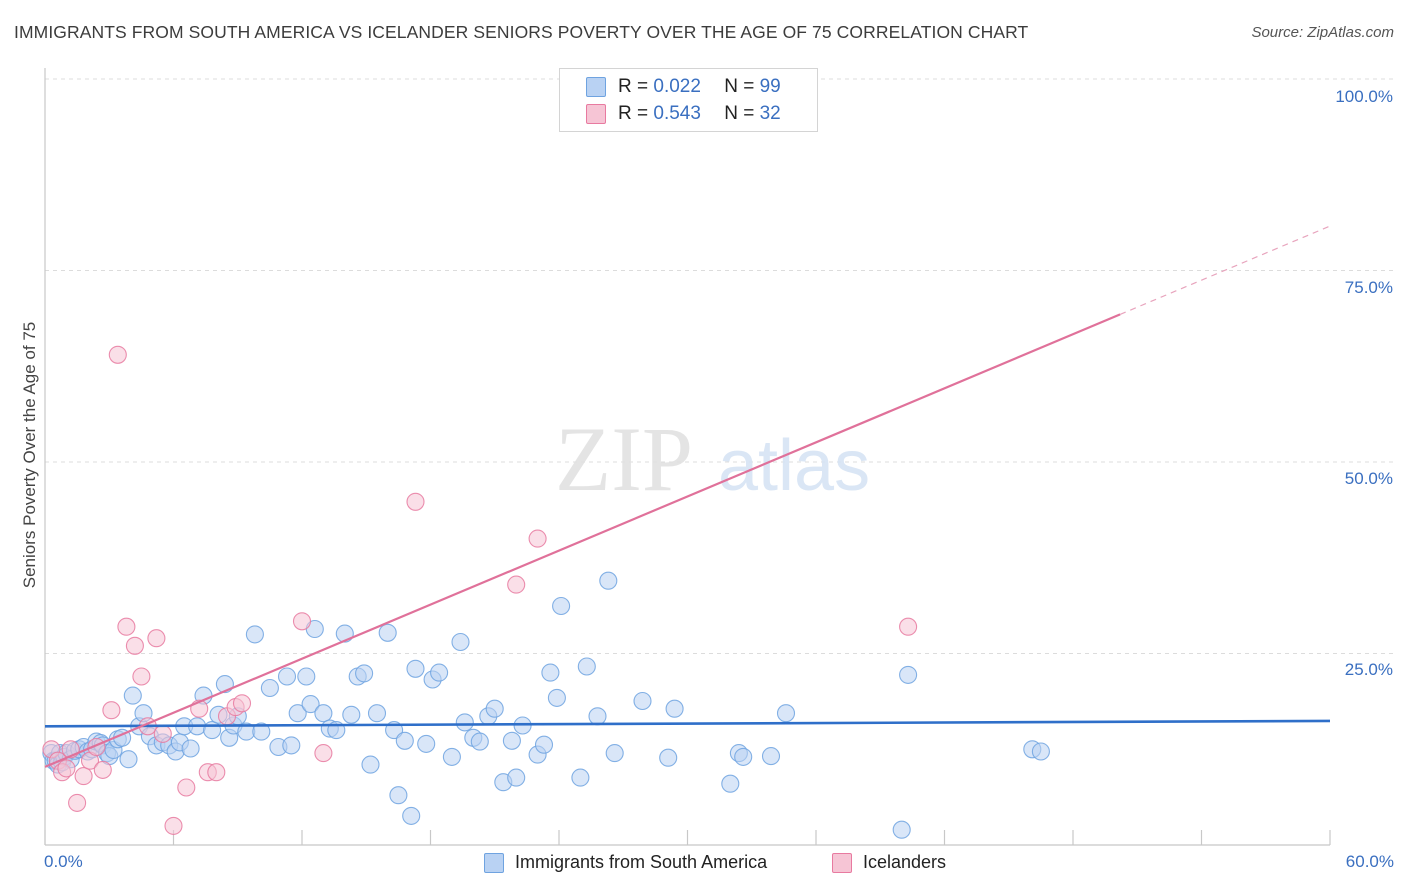 The width and height of the screenshot is (1406, 892). I want to click on trend-line-icelanders-extension, so click(1225, 270).